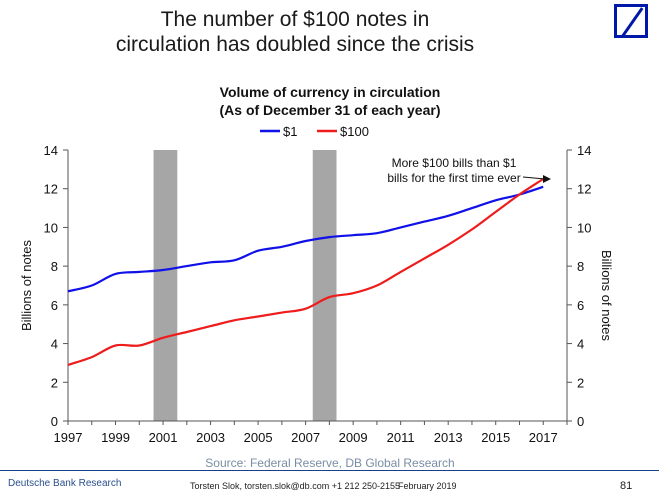 This screenshot has width=659, height=497. Describe the element at coordinates (295, 44) in the screenshot. I see `slide-headline-line-2: circulation has doubled since the crisis` at that location.